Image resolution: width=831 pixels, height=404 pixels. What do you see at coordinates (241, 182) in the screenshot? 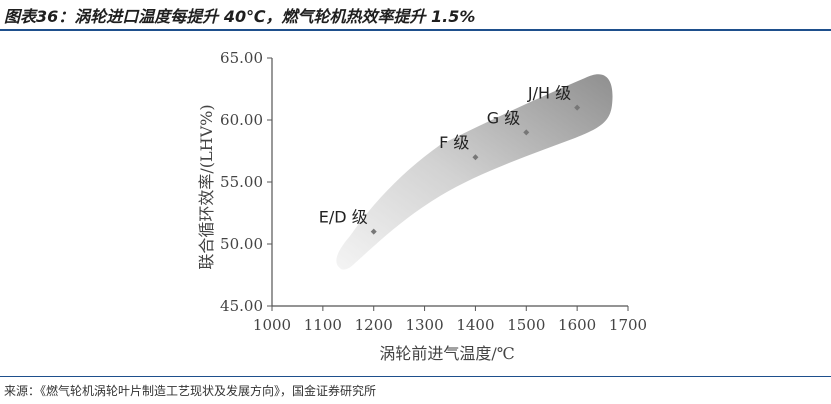
I see `y-tick-label: 55.00` at bounding box center [241, 182].